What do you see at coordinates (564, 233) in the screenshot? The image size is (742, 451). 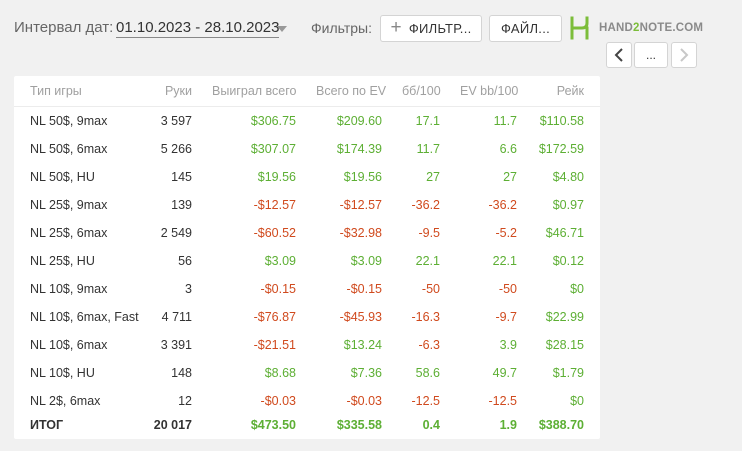 I see `rake-cell: $46.71` at bounding box center [564, 233].